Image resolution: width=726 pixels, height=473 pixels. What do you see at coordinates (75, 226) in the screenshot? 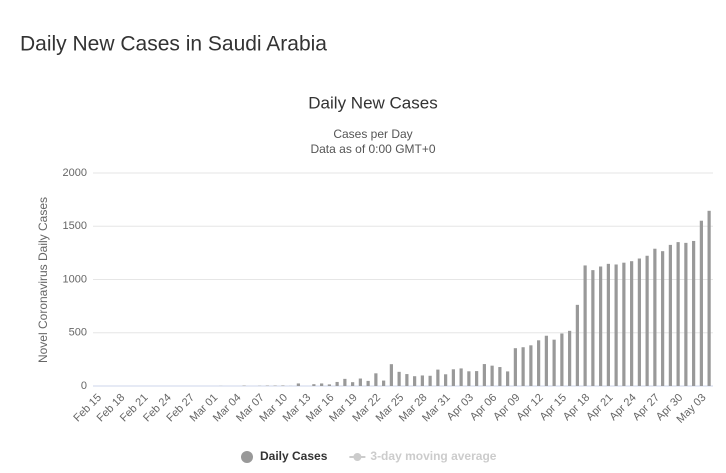
I see `y-tick-label: 1500` at bounding box center [75, 226].